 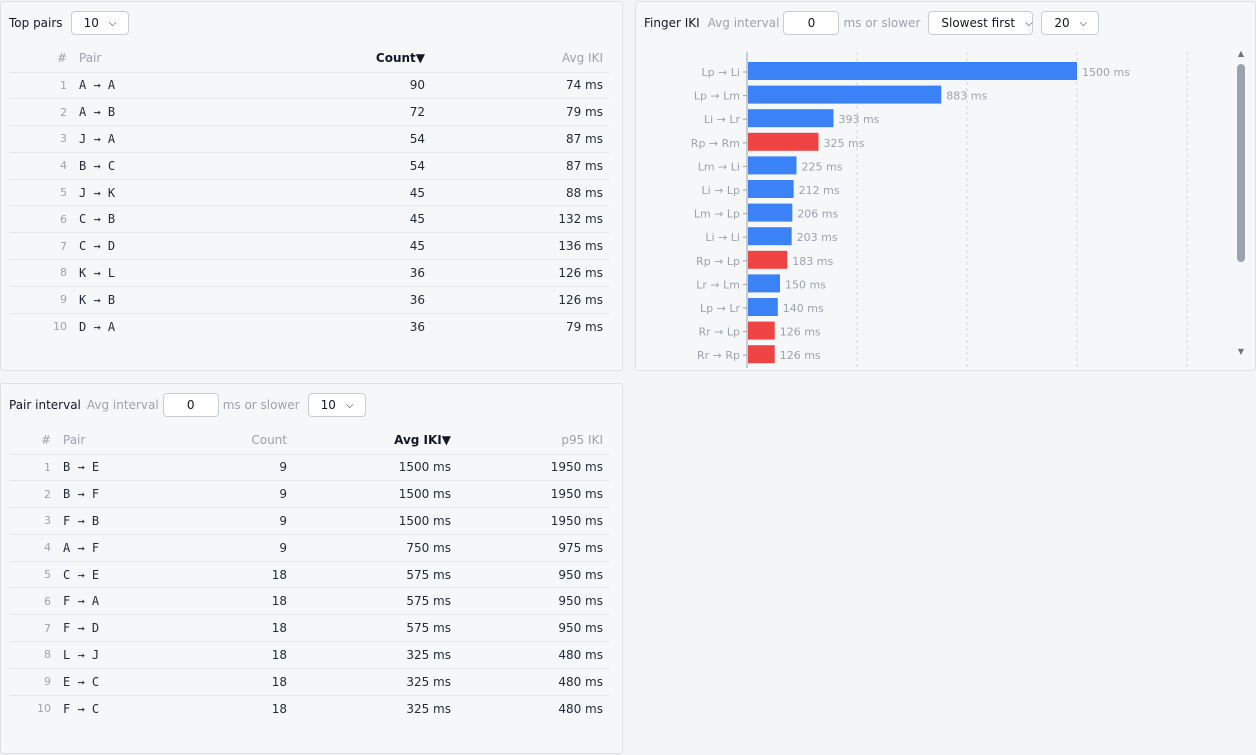 What do you see at coordinates (718, 284) in the screenshot?
I see `y-tick-label: Lr → Lm` at bounding box center [718, 284].